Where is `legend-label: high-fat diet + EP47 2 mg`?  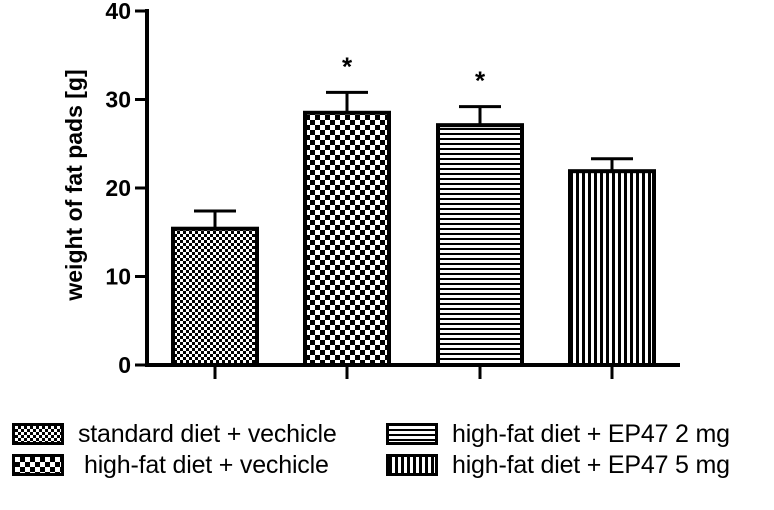 legend-label: high-fat diet + EP47 2 mg is located at coordinates (591, 433).